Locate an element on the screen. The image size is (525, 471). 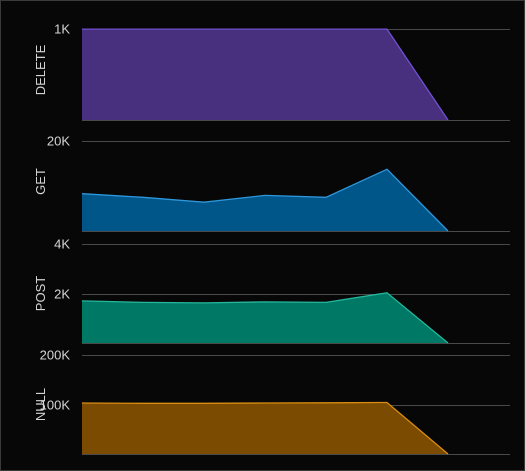
post-axis-title: POST is located at coordinates (40, 293).